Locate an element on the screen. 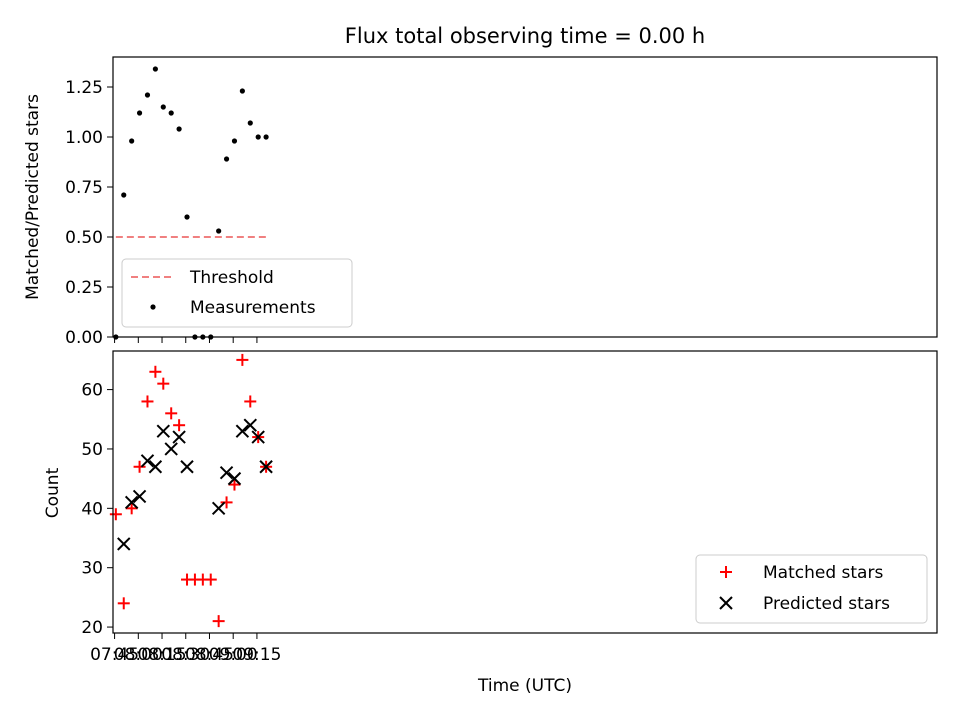  bottom-y-tick-label: 60 is located at coordinates (92, 391).